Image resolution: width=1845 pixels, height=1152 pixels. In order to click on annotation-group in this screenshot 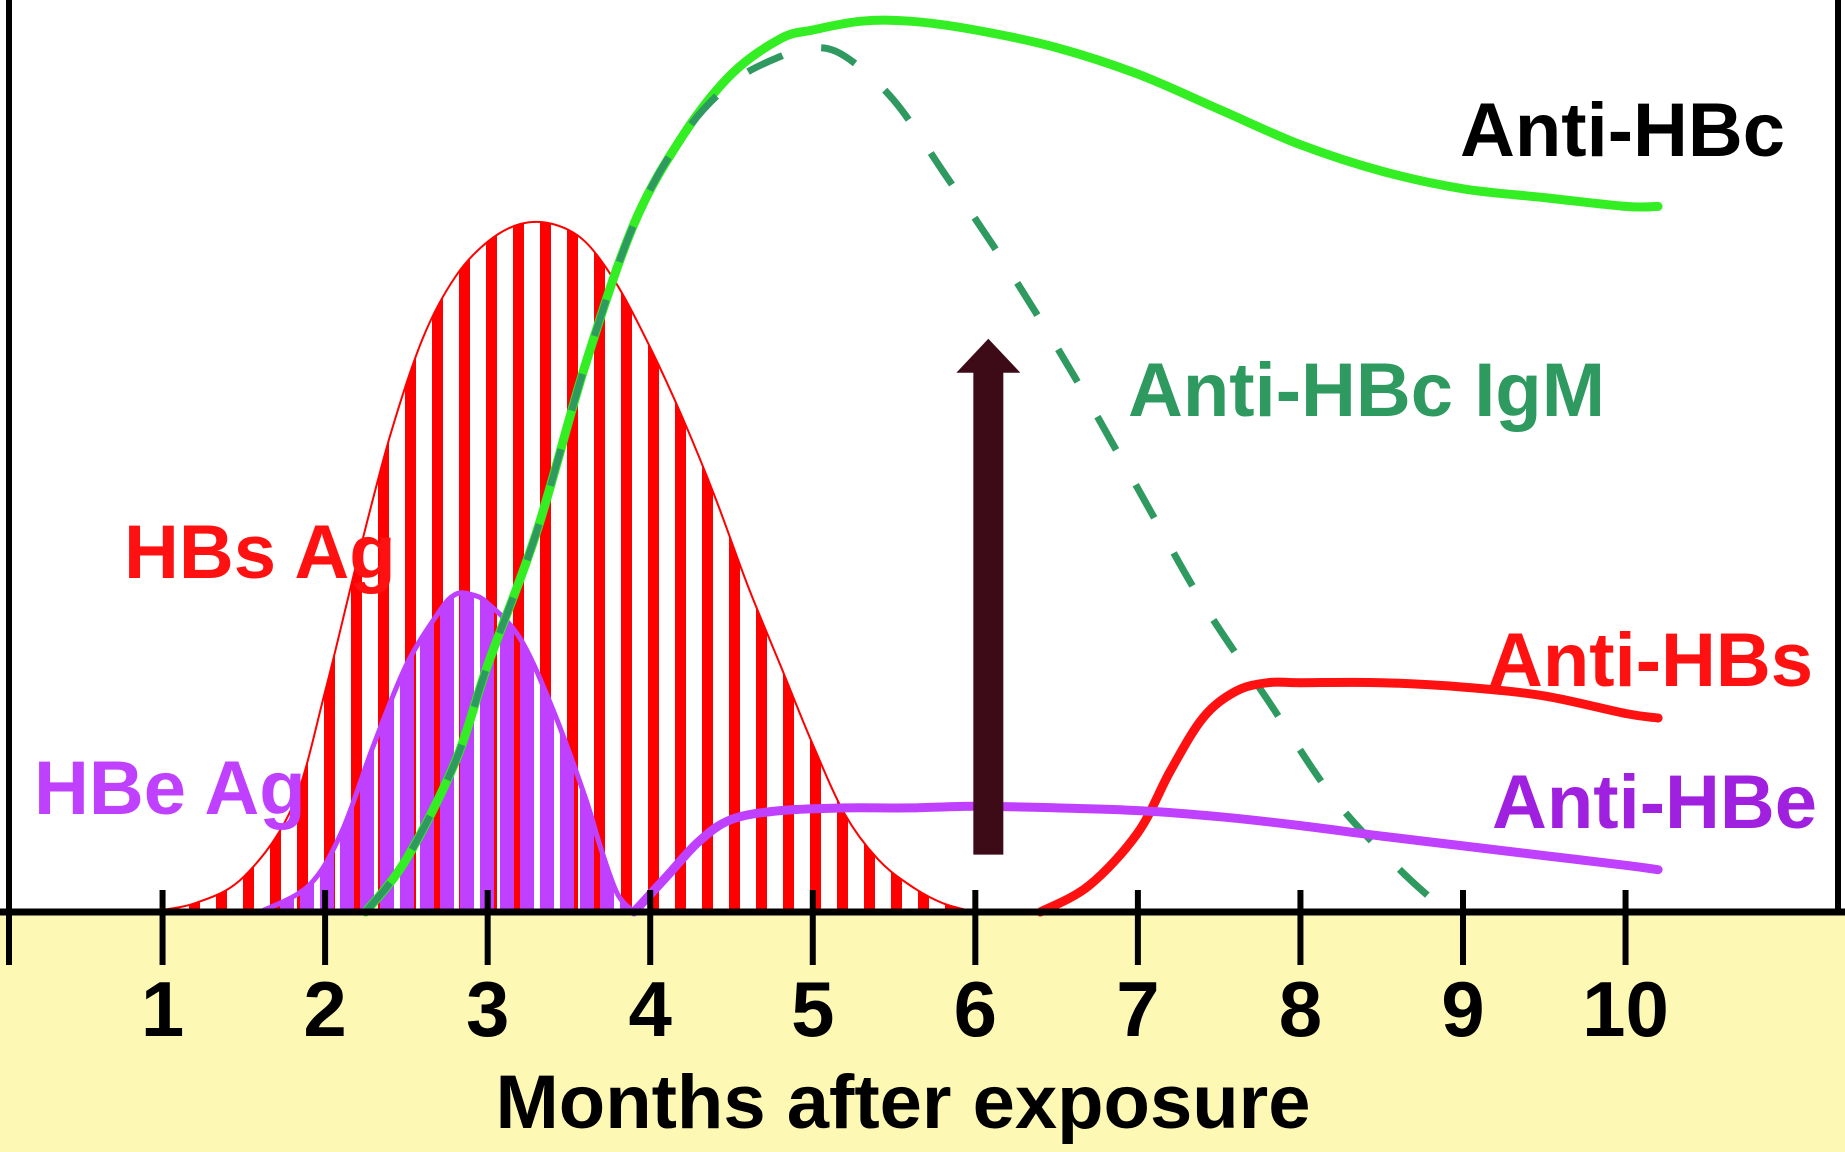, I will do `click(988, 596)`.